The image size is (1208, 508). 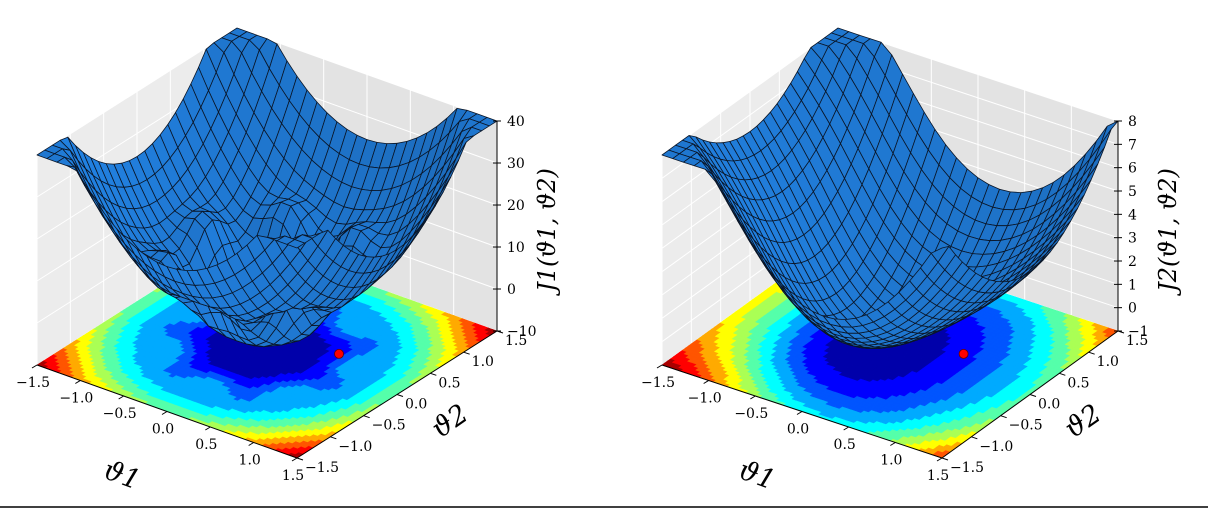 What do you see at coordinates (1138, 332) in the screenshot?
I see `z-tick-label: −1` at bounding box center [1138, 332].